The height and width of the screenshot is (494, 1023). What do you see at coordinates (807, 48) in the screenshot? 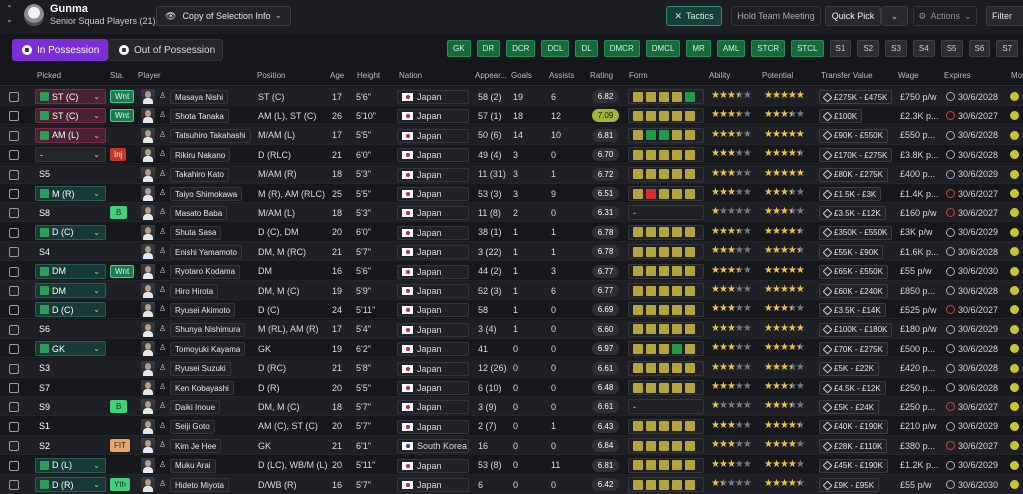
I see `position-chip: STCL` at bounding box center [807, 48].